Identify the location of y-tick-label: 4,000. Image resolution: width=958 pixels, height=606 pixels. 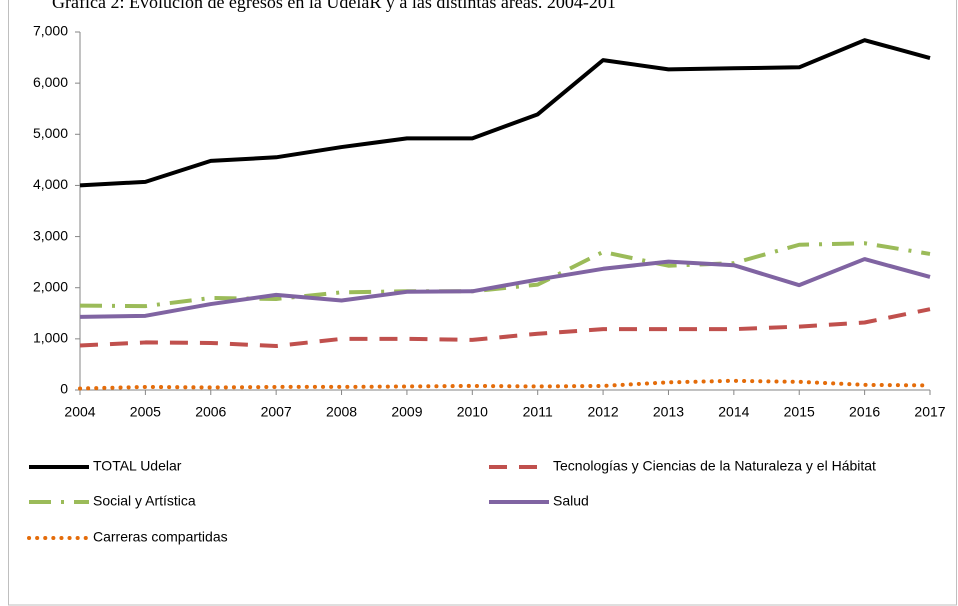
(50, 184).